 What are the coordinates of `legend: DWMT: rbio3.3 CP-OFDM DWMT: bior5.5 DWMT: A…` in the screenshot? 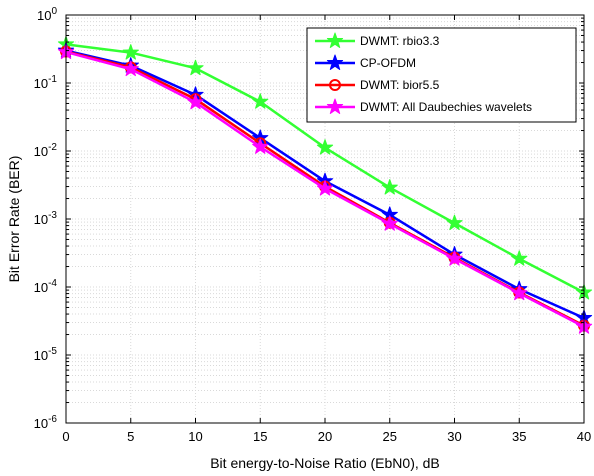 It's located at (441, 75).